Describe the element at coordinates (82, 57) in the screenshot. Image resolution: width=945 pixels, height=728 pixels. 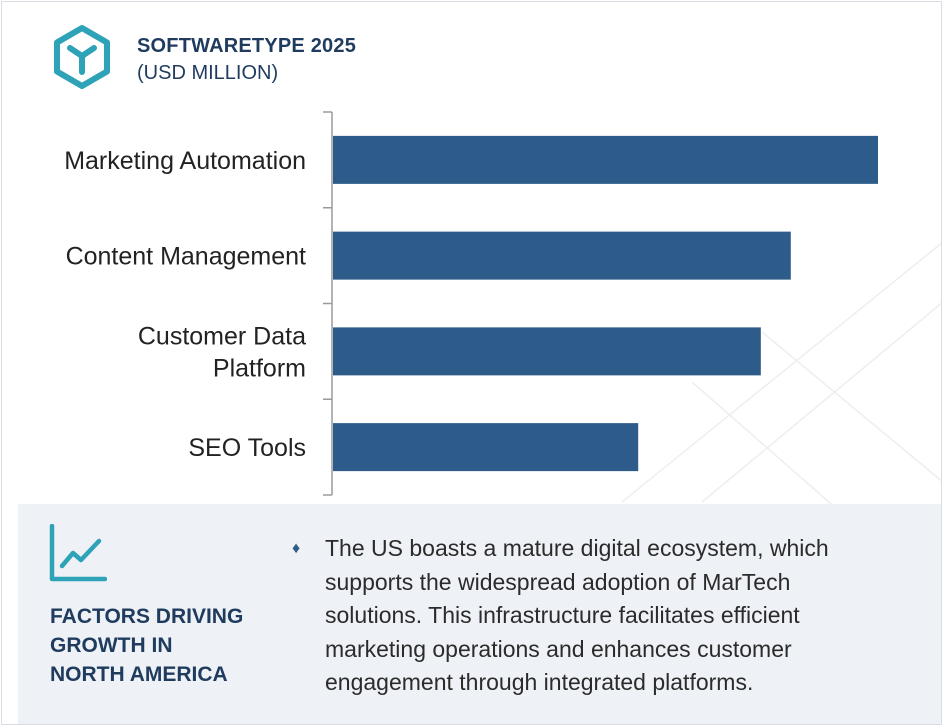
I see `cube-icon` at that location.